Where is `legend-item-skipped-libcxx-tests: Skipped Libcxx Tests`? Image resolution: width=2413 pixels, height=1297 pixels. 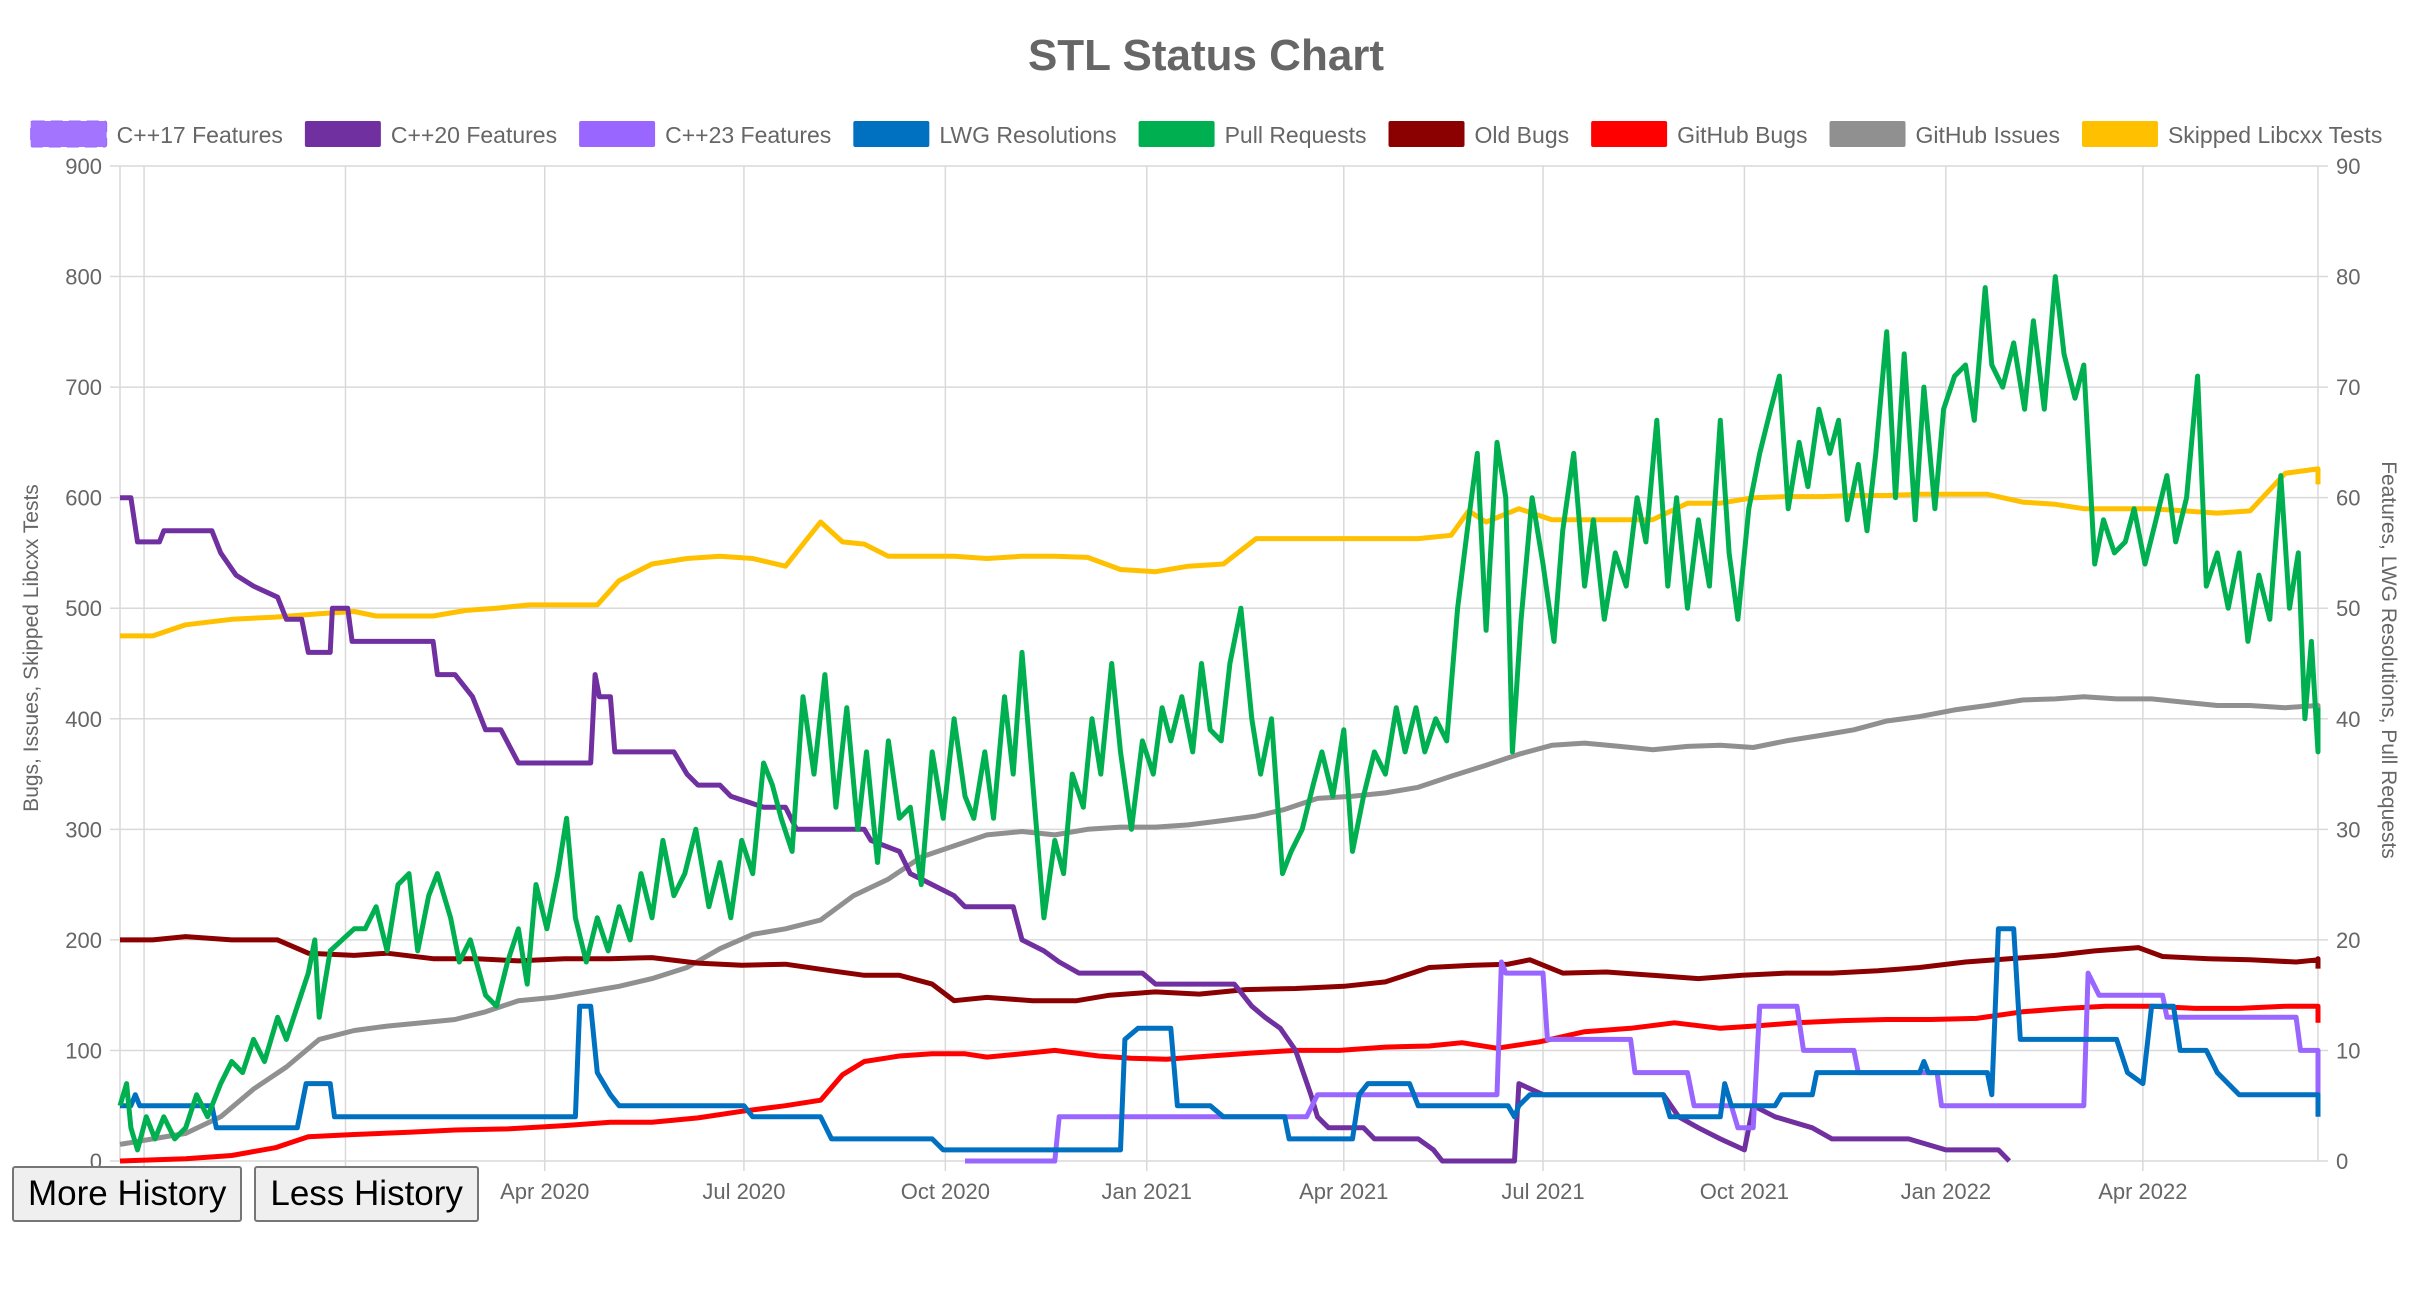
legend-item-skipped-libcxx-tests: Skipped Libcxx Tests is located at coordinates (2231, 134).